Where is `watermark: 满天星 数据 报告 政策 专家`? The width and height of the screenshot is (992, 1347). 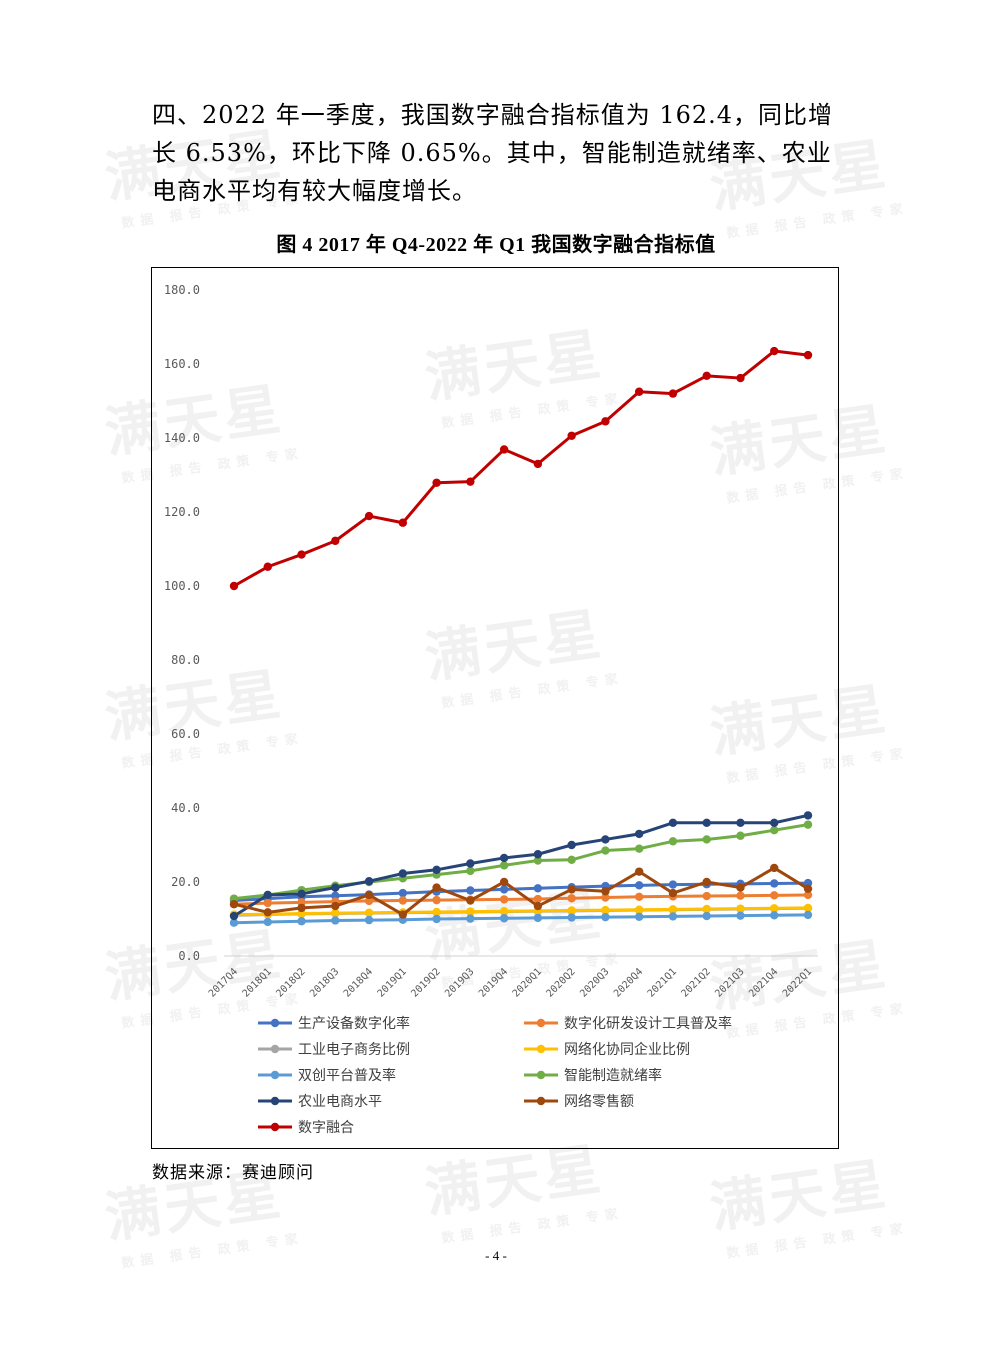
watermark: 满天星 数据 报告 政策 专家 is located at coordinates (807, 1206).